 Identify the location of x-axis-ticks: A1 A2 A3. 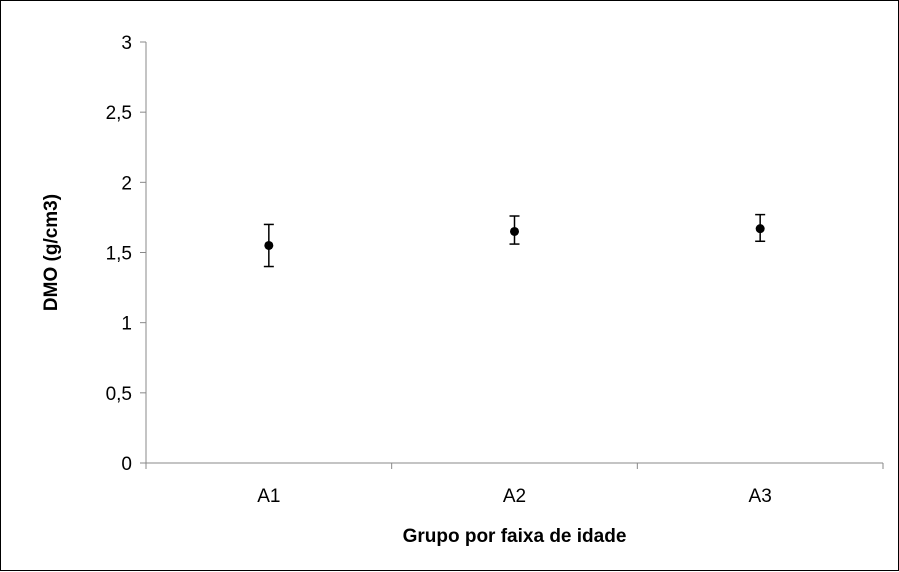
(514, 485).